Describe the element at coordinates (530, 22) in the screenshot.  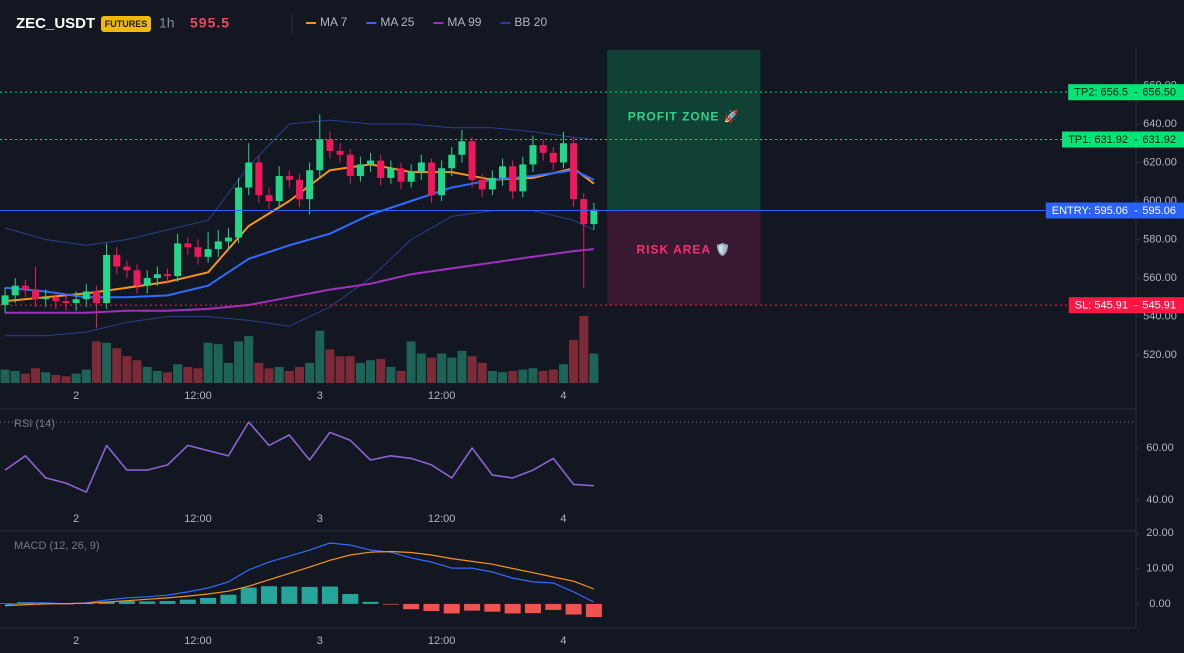
I see `legend-label: BB 20` at that location.